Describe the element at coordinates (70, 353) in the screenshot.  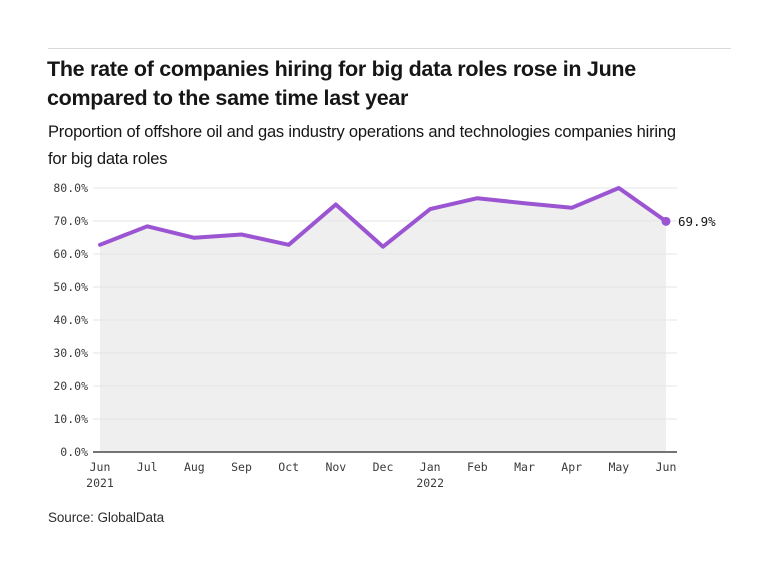
I see `y-tick-label: 30.0%` at that location.